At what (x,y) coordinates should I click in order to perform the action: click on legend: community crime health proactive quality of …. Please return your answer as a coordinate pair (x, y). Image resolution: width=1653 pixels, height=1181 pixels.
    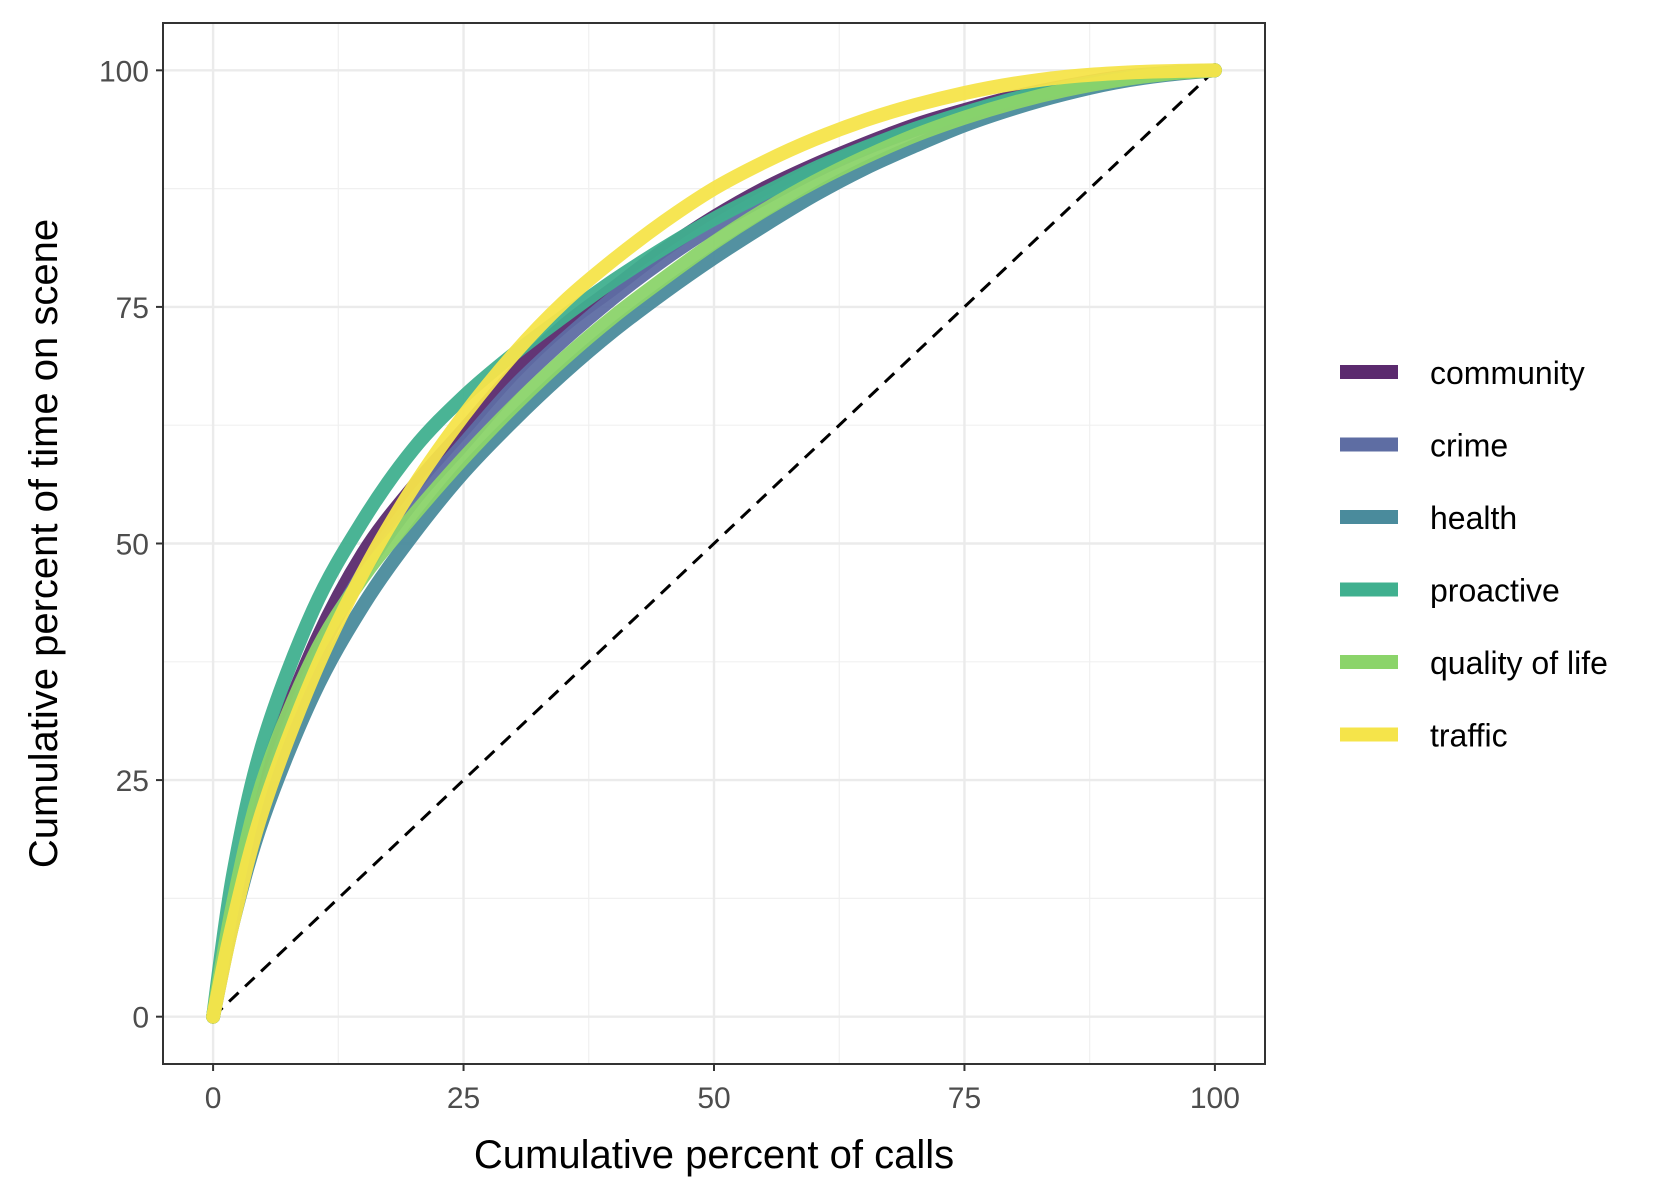
    Looking at the image, I should click on (1474, 554).